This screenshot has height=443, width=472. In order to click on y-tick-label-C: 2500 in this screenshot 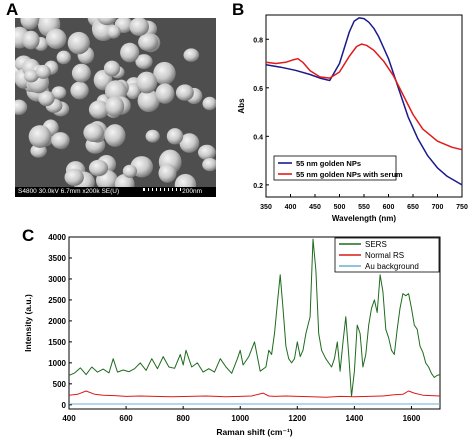, I will do `click(57, 300)`.